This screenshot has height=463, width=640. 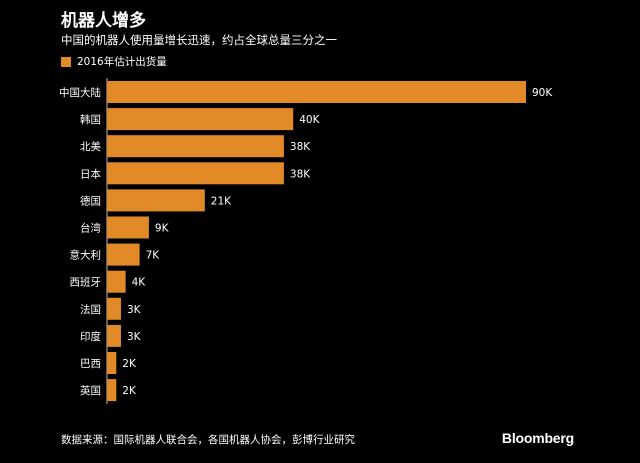 I want to click on category-label: 德国, so click(x=90, y=200).